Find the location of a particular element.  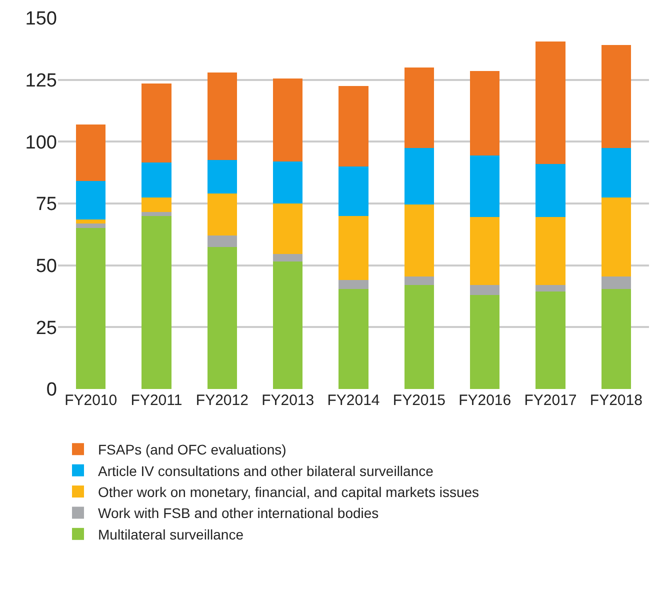

x-tick-label: FY2018 is located at coordinates (616, 400).